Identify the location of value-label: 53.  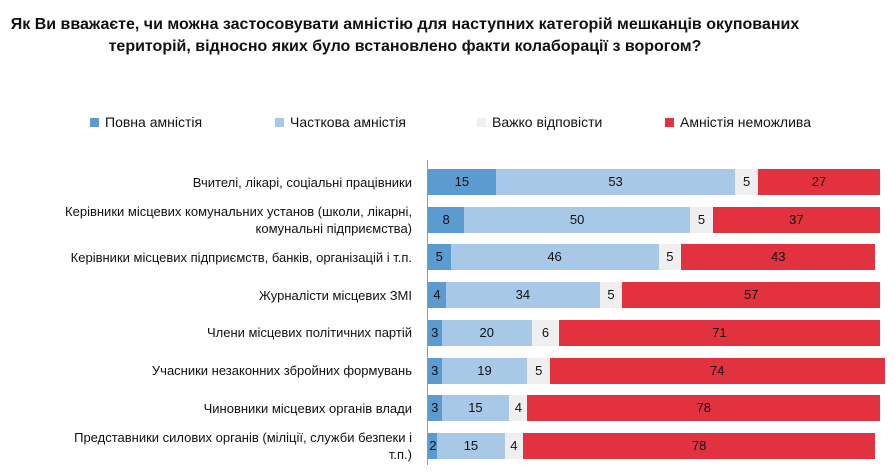
(615, 181).